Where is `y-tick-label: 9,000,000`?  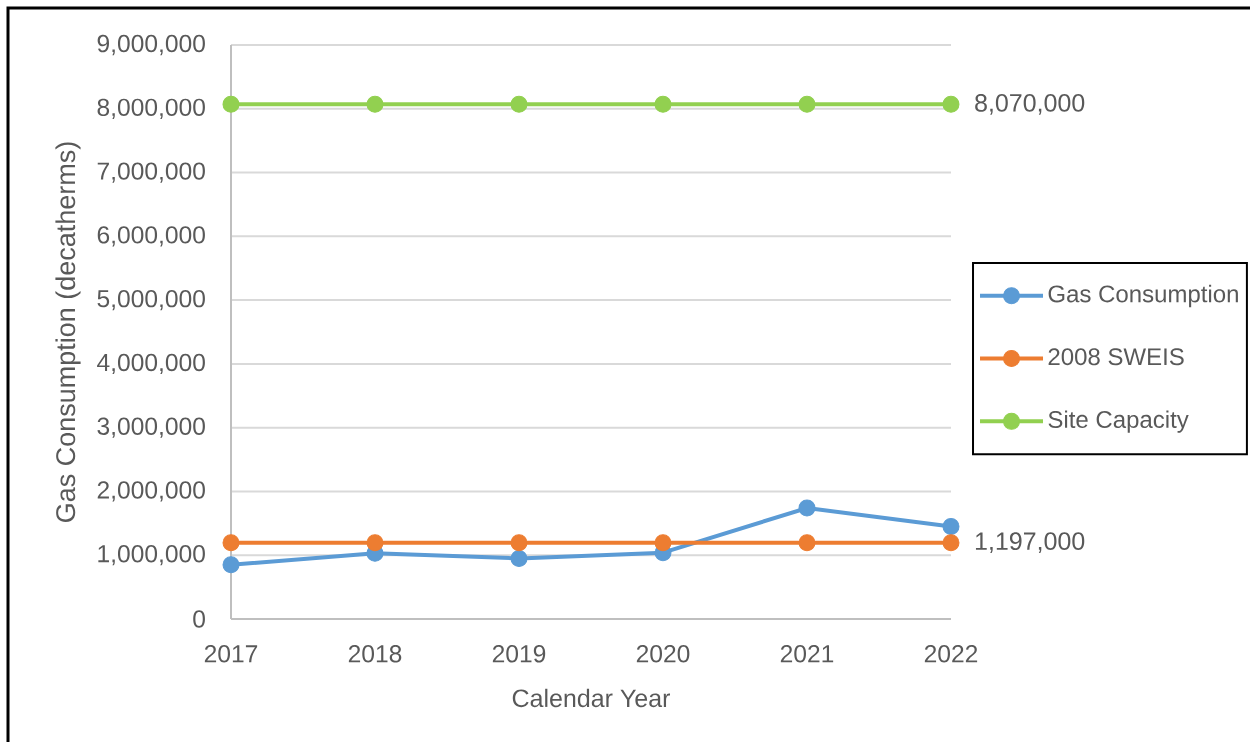 y-tick-label: 9,000,000 is located at coordinates (151, 45).